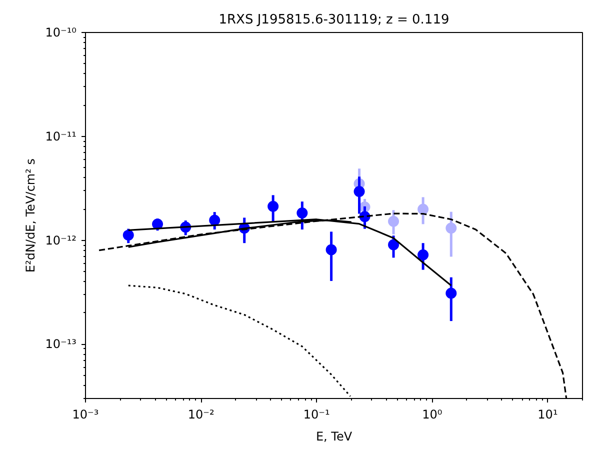 This screenshot has width=591, height=461. What do you see at coordinates (61, 344) in the screenshot?
I see `y-tick-label: 10⁻¹³` at bounding box center [61, 344].